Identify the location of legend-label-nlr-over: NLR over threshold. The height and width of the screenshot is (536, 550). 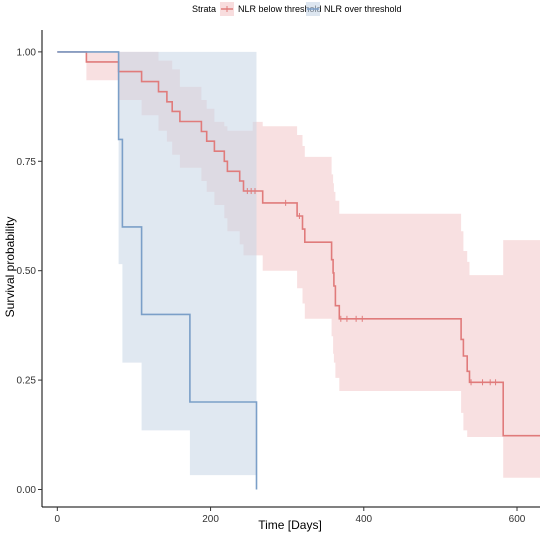
(363, 9).